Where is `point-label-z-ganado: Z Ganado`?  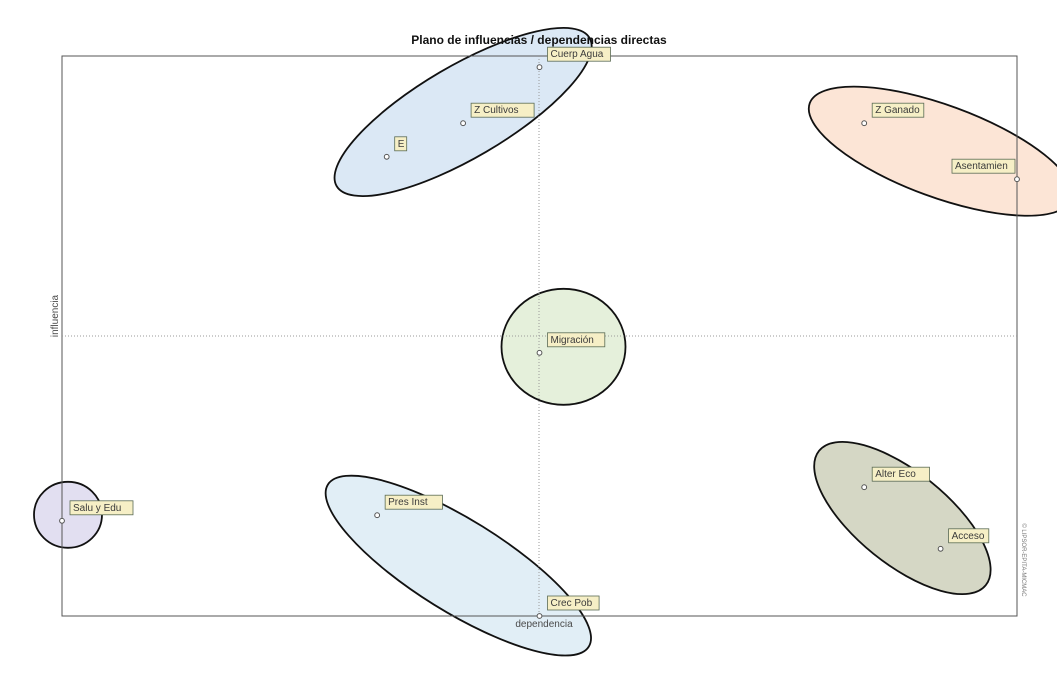 point-label-z-ganado: Z Ganado is located at coordinates (897, 110).